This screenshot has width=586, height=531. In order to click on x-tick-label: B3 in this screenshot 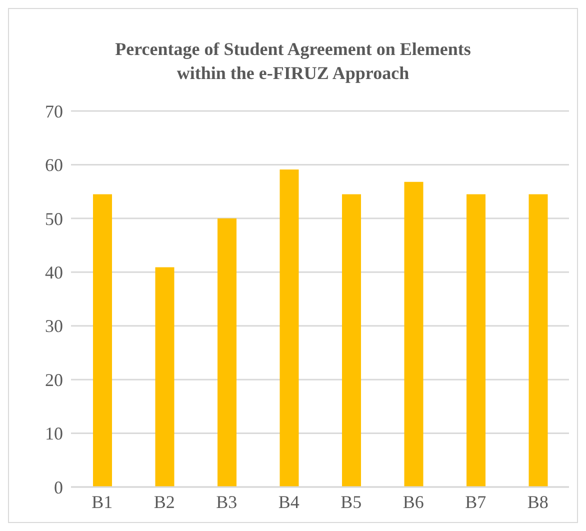, I will do `click(227, 502)`.